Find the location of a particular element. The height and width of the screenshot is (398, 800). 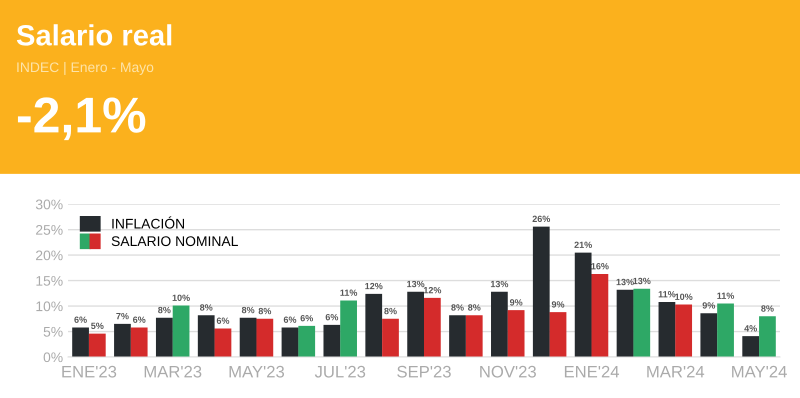

x-tick-label: MAY'24 is located at coordinates (759, 372).